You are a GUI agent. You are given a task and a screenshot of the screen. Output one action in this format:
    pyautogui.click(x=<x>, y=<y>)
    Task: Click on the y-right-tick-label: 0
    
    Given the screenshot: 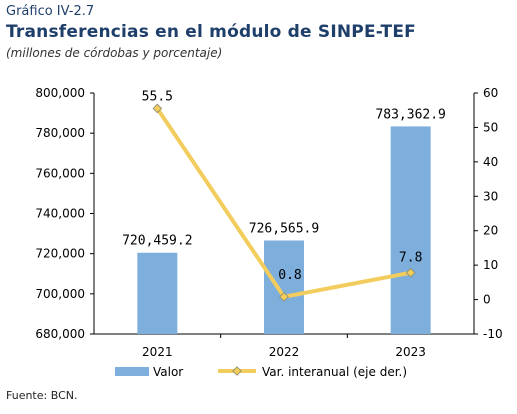 What is the action you would take?
    pyautogui.click(x=487, y=300)
    